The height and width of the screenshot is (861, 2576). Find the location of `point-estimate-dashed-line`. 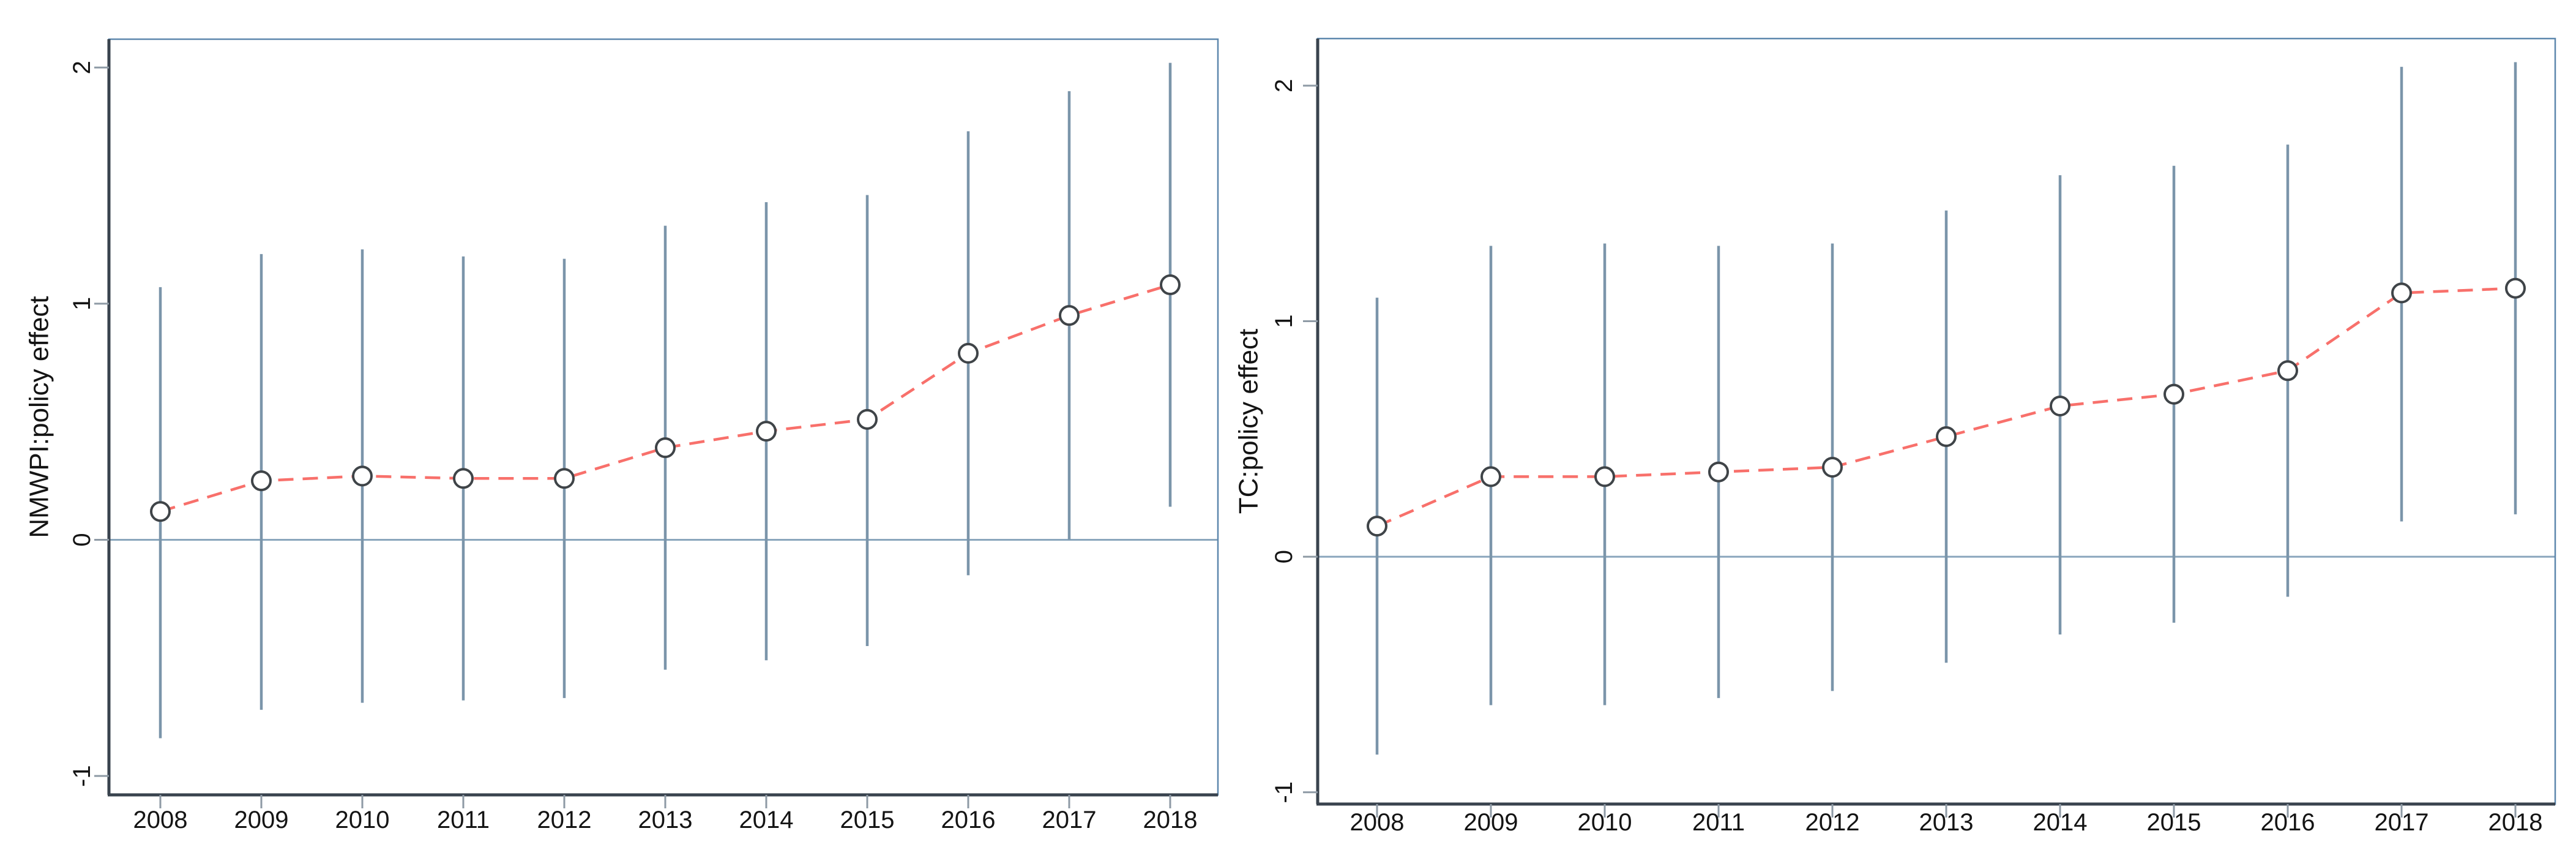

point-estimate-dashed-line is located at coordinates (1946, 407).